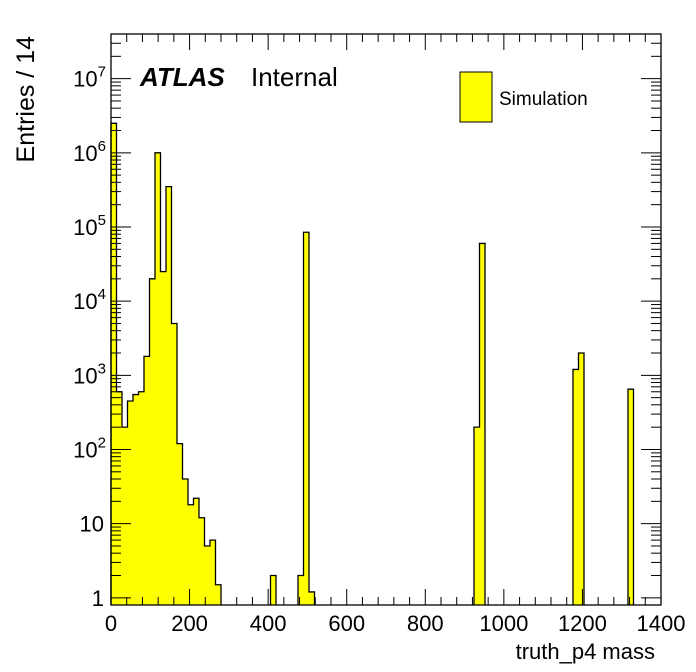 The image size is (696, 672). Describe the element at coordinates (476, 97) in the screenshot. I see `legend-swatch` at that location.